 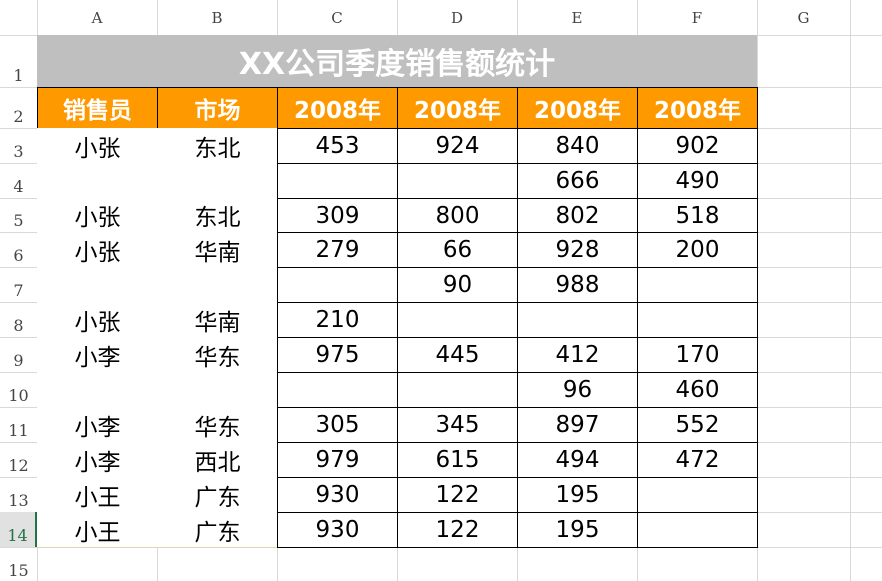 I want to click on column-header: G, so click(x=803, y=17).